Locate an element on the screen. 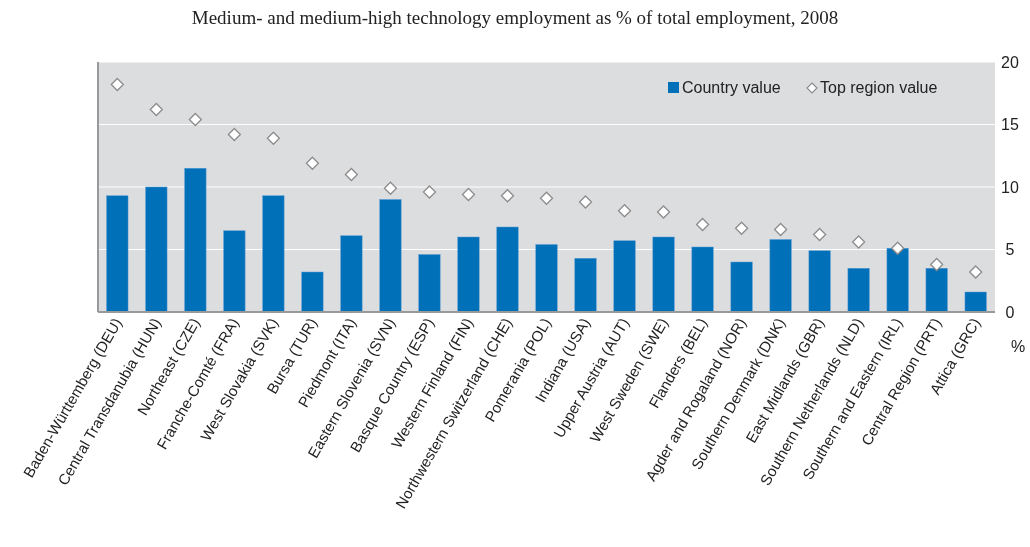 The width and height of the screenshot is (1030, 547). y-tick-label: 15 is located at coordinates (1010, 125).